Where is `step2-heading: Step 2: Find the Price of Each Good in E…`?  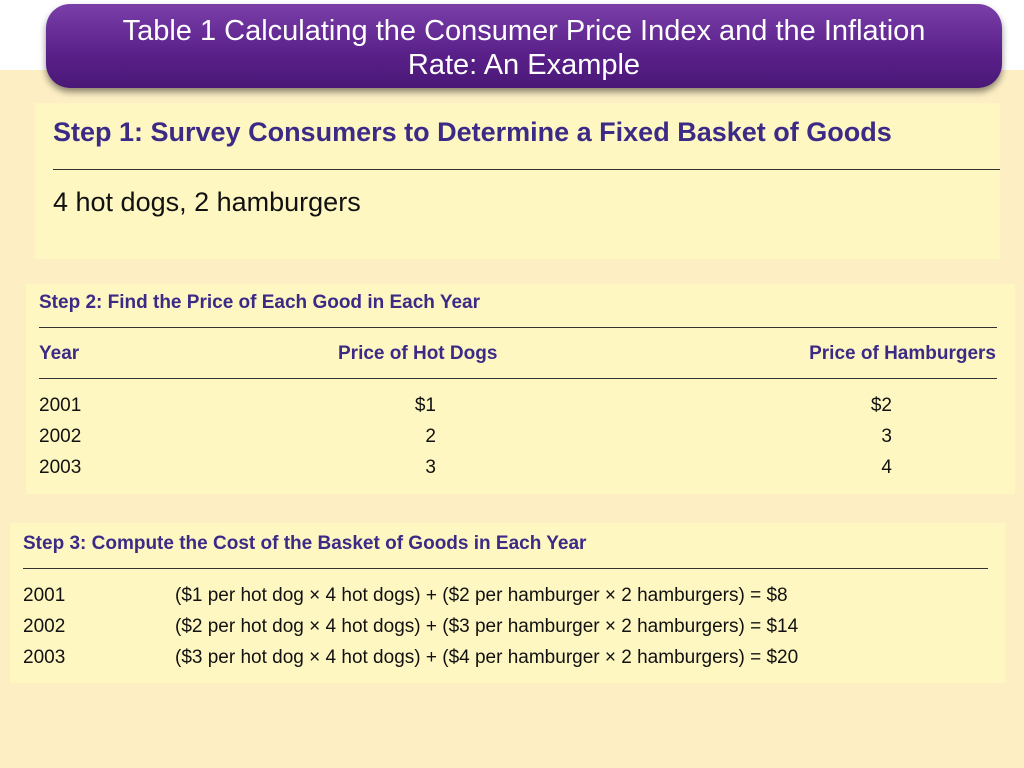
step2-heading: Step 2: Find the Price of Each Good in E… is located at coordinates (259, 302).